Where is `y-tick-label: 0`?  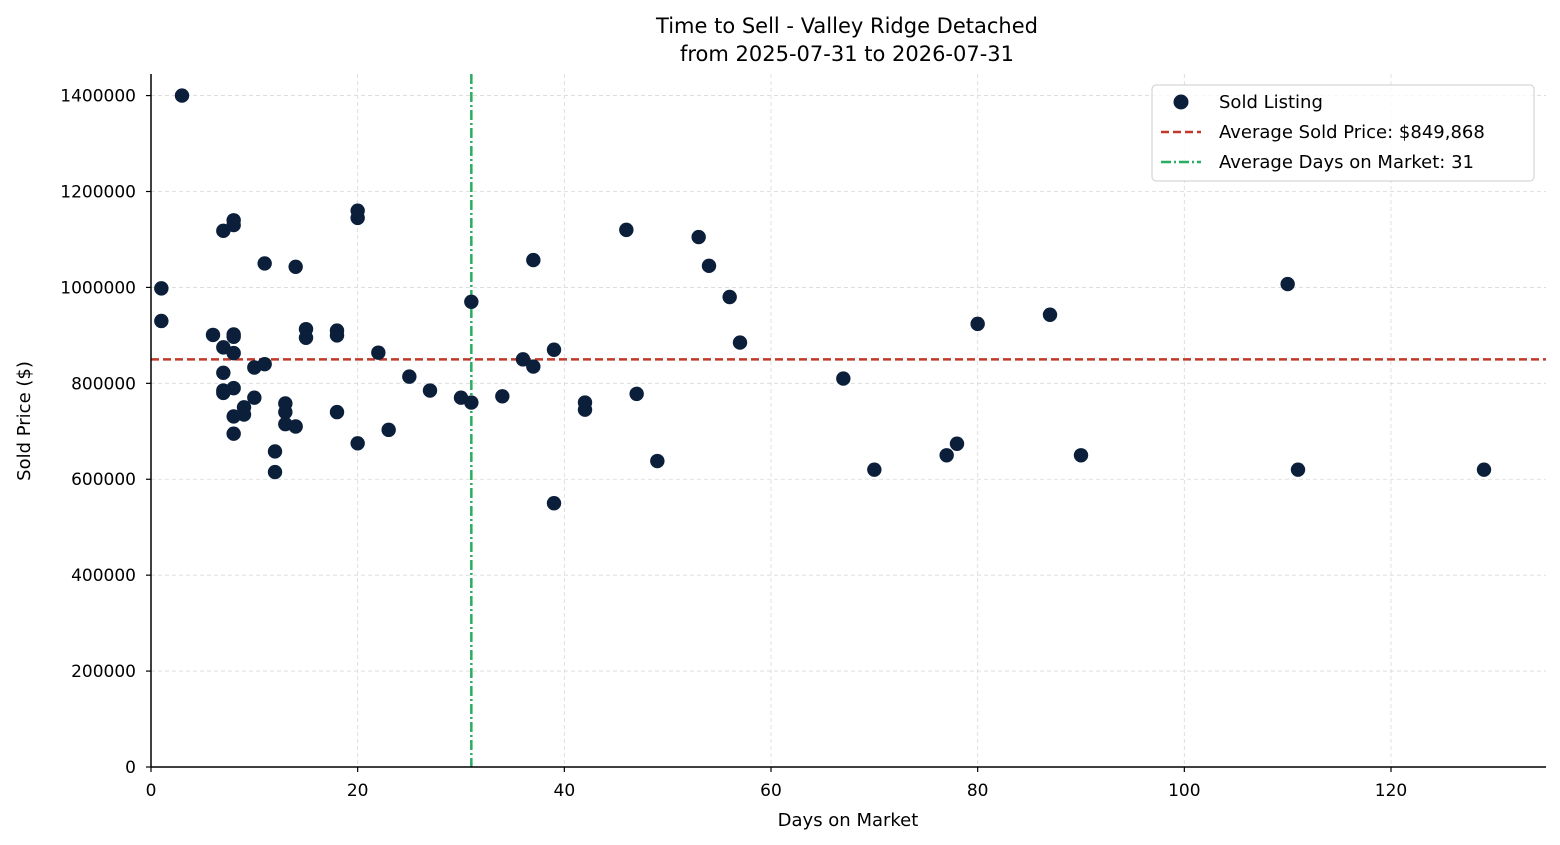 y-tick-label: 0 is located at coordinates (130, 768).